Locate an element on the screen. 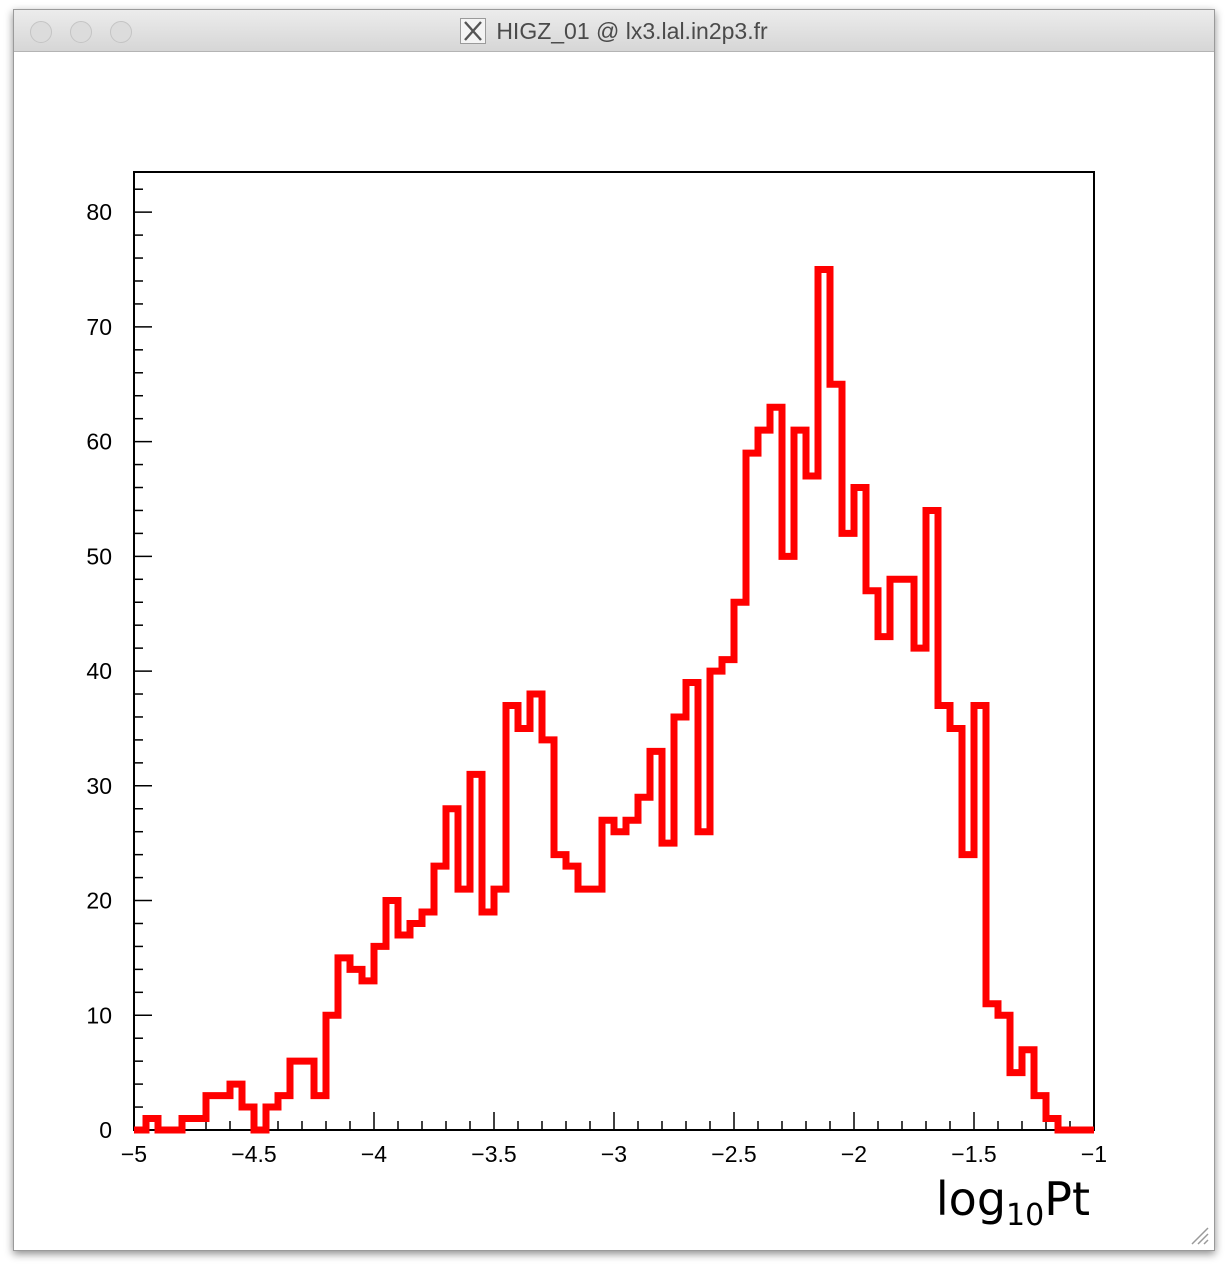 Image resolution: width=1228 pixels, height=1272 pixels. resize-grip-icon is located at coordinates (1198, 1234).